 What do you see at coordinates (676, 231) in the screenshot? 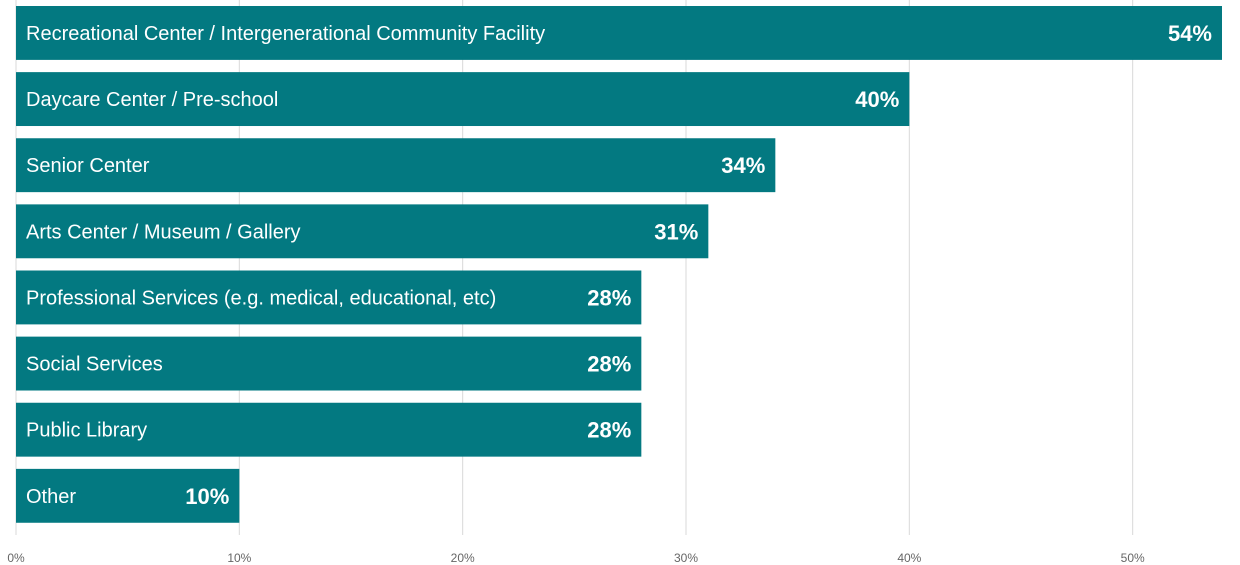
I see `bar-value-label: 31%` at bounding box center [676, 231].